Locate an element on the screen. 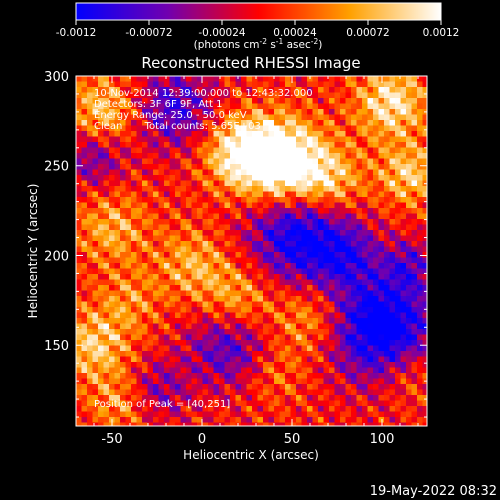 This screenshot has height=500, width=500. annotation-energy-range: Energy Range: 25.0 - 50.0 keV is located at coordinates (170, 115).